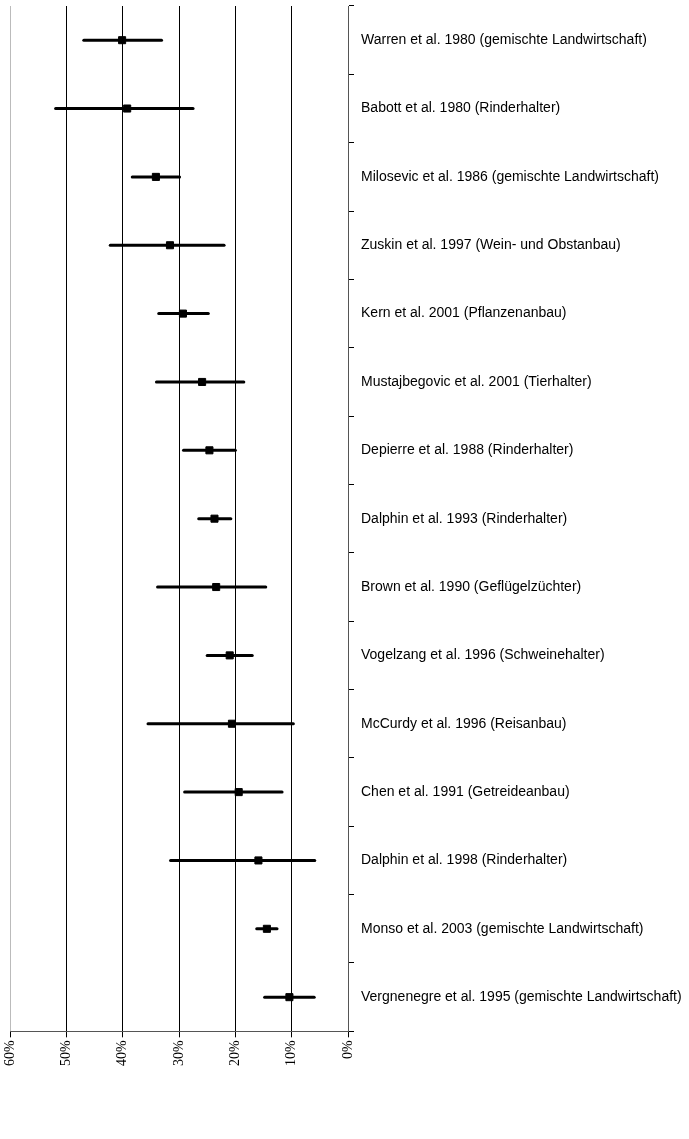  I want to click on x-tick-label: 60%, so click(9, 1053).